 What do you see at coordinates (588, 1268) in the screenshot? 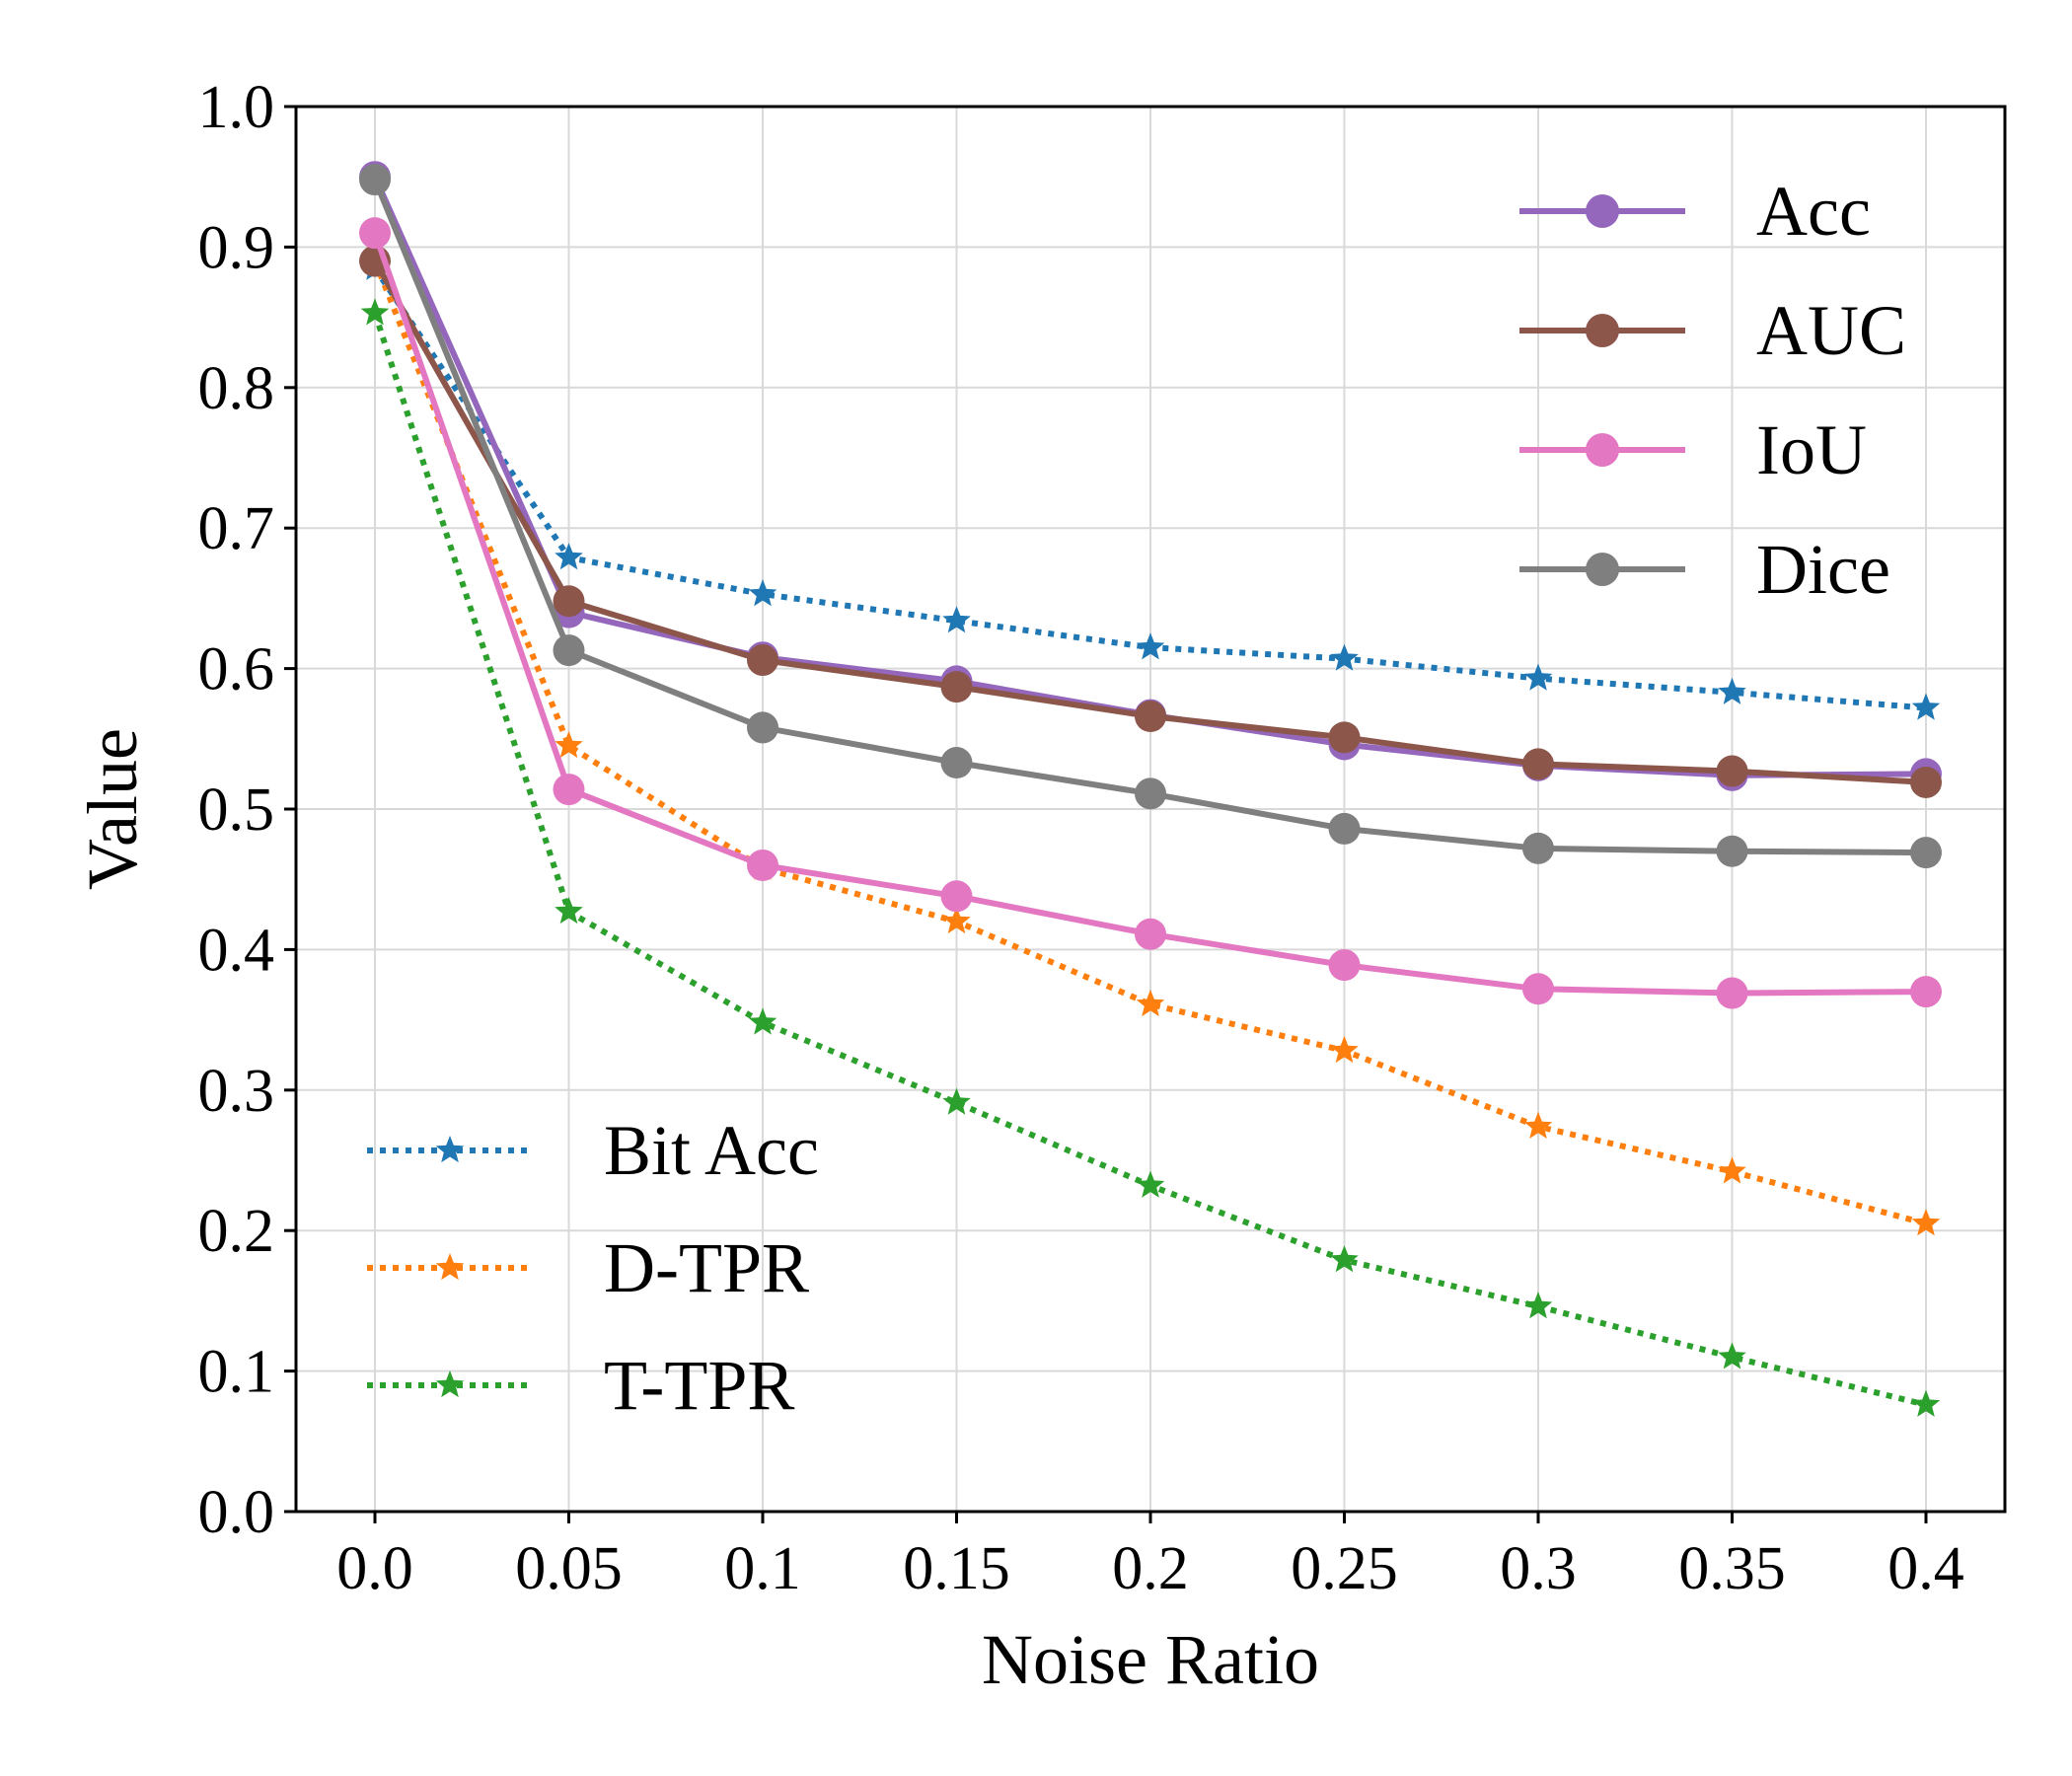
I see `legend-item-d-tpr: D-TPR` at bounding box center [588, 1268].